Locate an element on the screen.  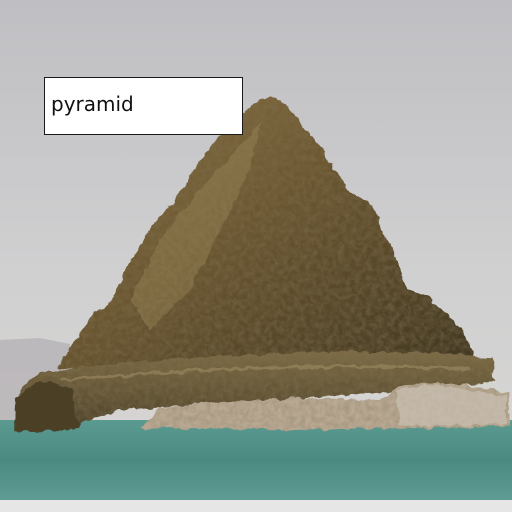
bottom-border is located at coordinates (256, 506).